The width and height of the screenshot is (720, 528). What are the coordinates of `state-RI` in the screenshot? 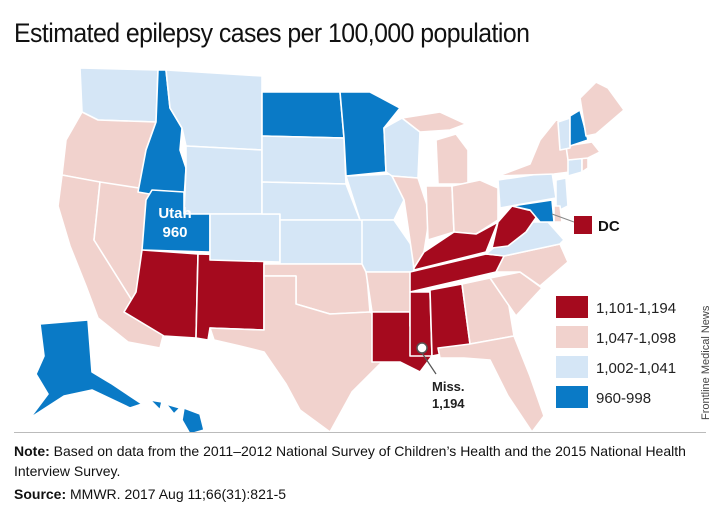 It's located at (585, 165).